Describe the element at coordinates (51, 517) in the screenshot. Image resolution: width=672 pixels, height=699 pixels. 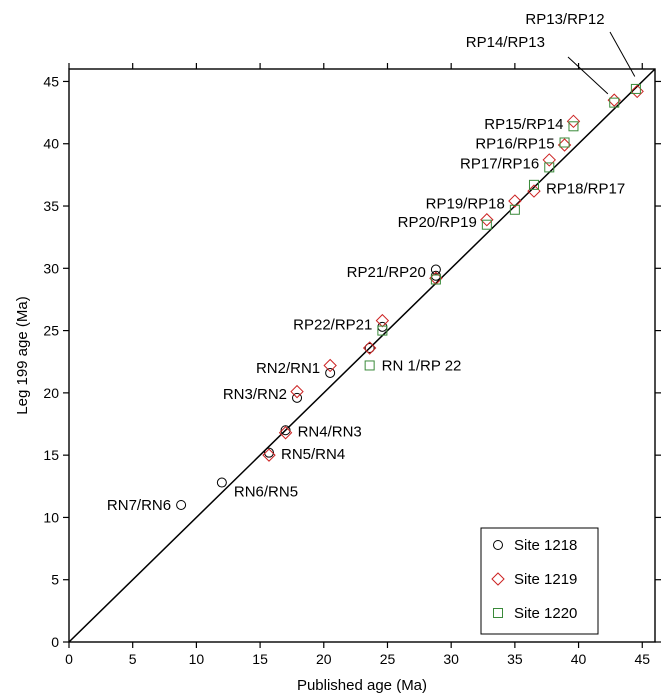
I see `y-tick-label: 10` at that location.